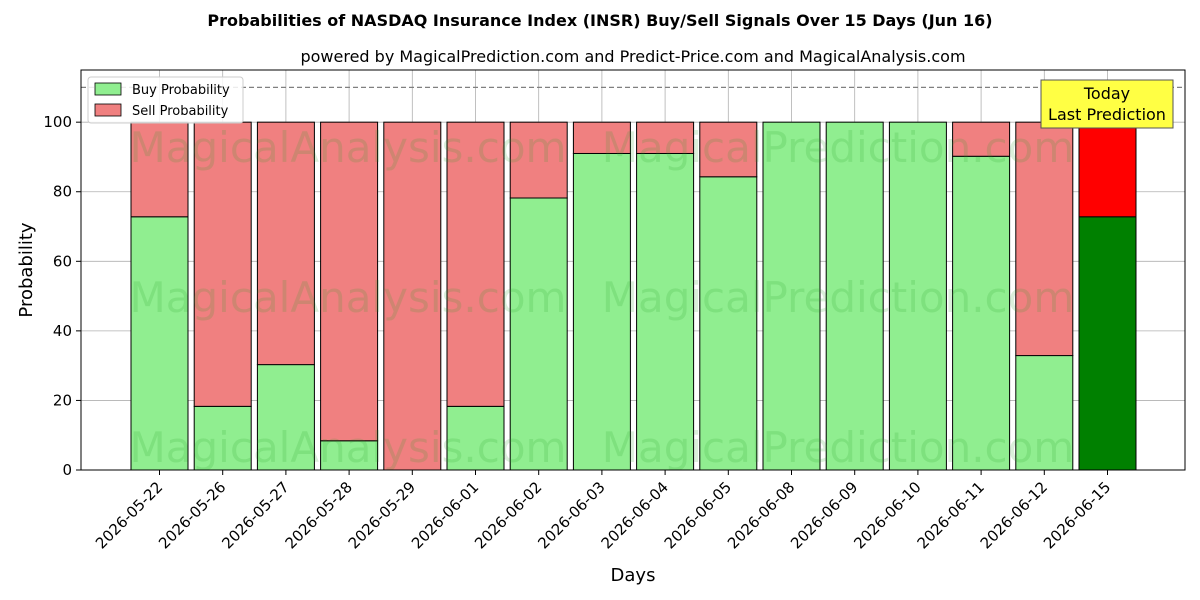  I want to click on x-tick-label: 2026-05-29, so click(382, 515).